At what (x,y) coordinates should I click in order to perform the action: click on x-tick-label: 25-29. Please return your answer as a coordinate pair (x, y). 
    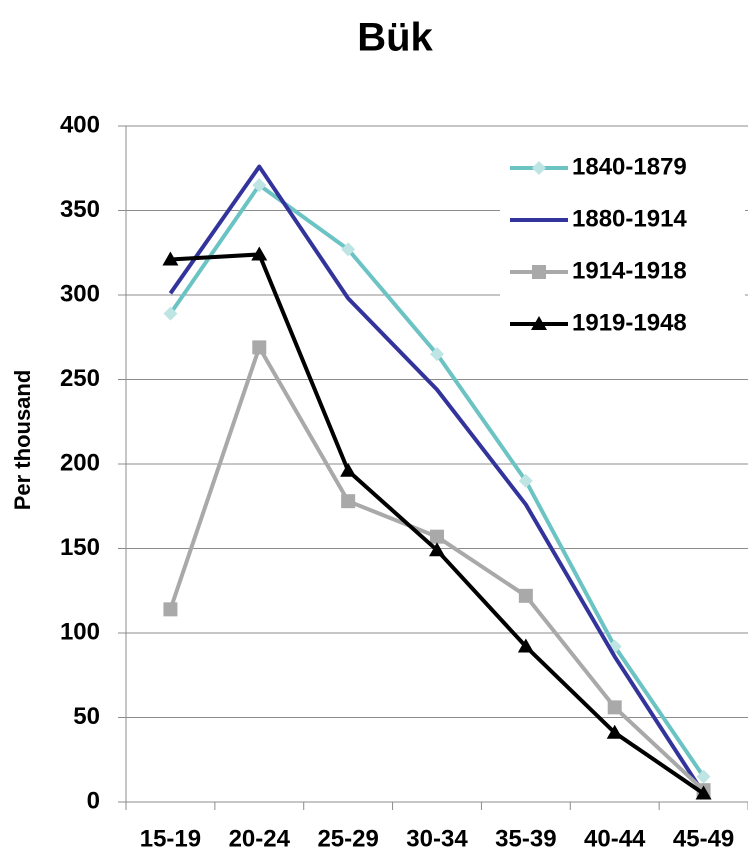
    Looking at the image, I should click on (347, 838).